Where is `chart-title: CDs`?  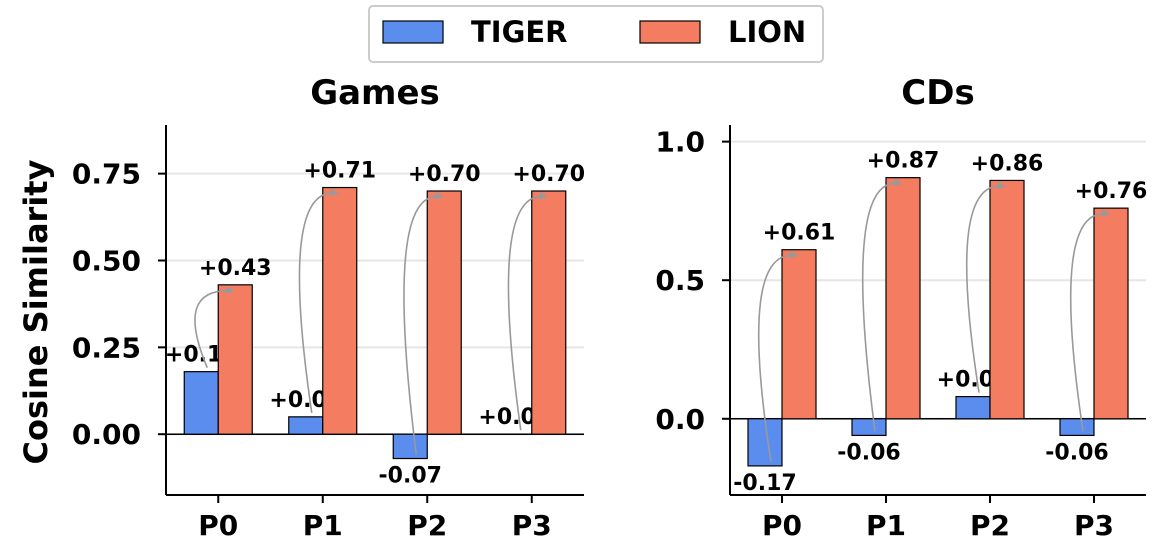 chart-title: CDs is located at coordinates (937, 93).